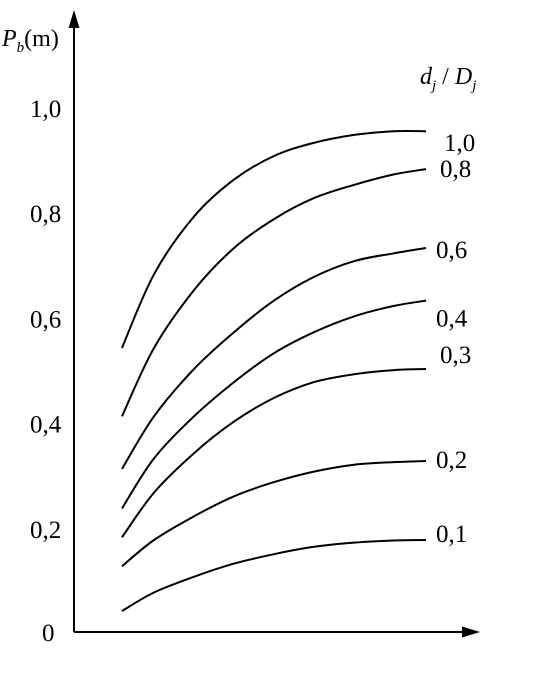 The height and width of the screenshot is (688, 535). Describe the element at coordinates (277, 632) in the screenshot. I see `x-axis` at that location.